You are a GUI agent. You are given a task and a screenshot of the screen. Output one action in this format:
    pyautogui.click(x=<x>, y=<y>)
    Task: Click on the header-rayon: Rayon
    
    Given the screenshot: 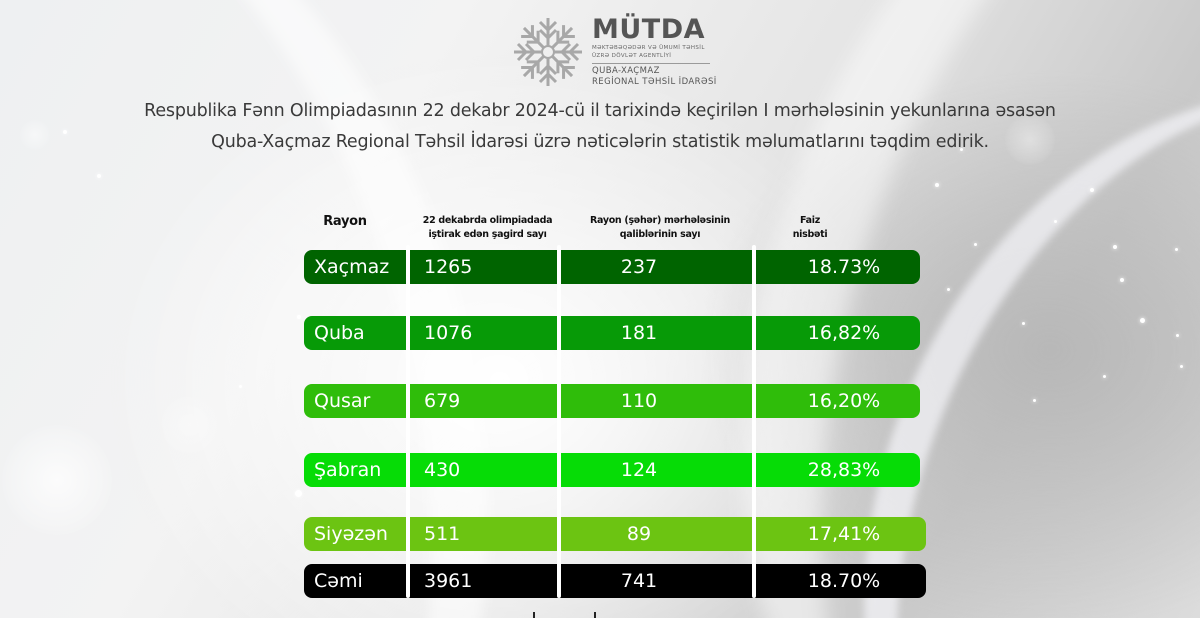 What is the action you would take?
    pyautogui.click(x=345, y=221)
    